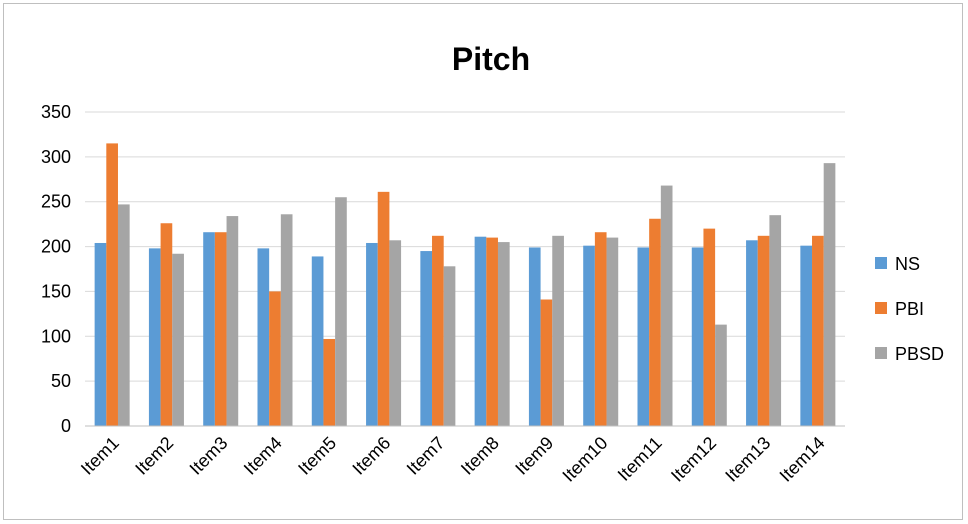 The image size is (968, 524). Describe the element at coordinates (178, 339) in the screenshot. I see `bar-pbsd-item2` at that location.